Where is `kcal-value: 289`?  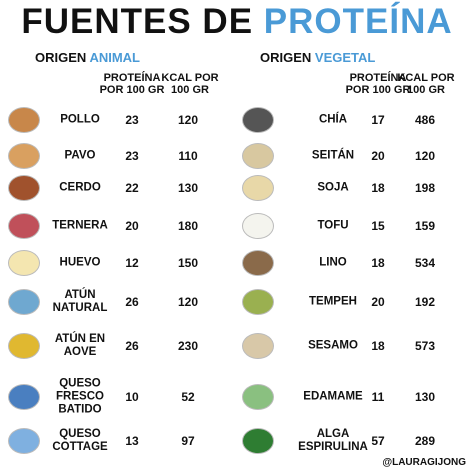 kcal-value: 289 is located at coordinates (425, 441).